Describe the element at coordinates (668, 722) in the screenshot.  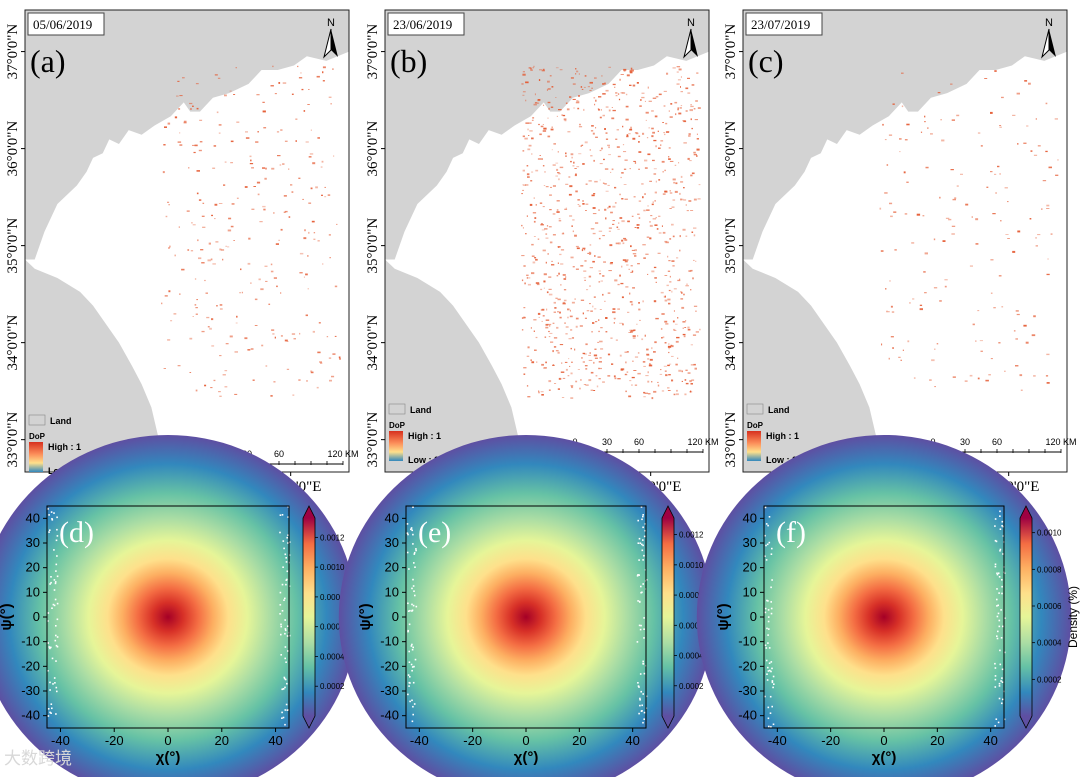
I see `colorbar-min-extend` at that location.